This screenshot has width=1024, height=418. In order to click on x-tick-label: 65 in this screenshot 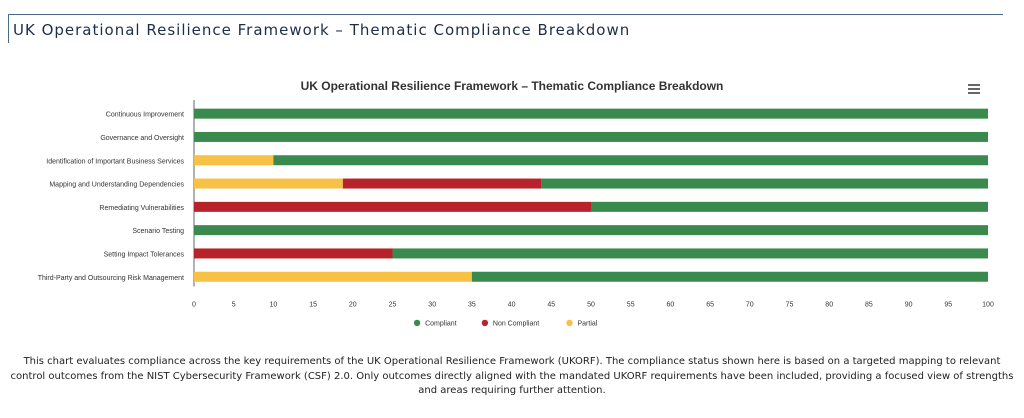, I will do `click(710, 304)`.